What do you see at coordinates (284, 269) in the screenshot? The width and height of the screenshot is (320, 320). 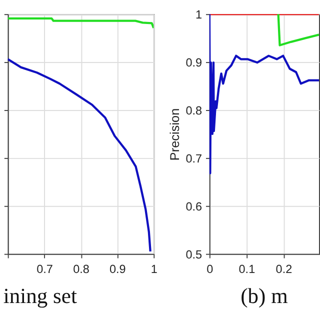 I see `x-tick-label: 0.2` at bounding box center [284, 269].